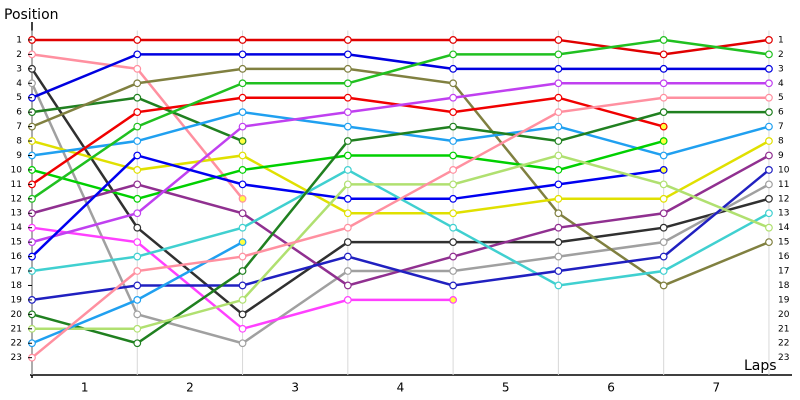 Image resolution: width=800 pixels, height=400 pixels. What do you see at coordinates (783, 329) in the screenshot?
I see `y-tick-label-right: 21` at bounding box center [783, 329].